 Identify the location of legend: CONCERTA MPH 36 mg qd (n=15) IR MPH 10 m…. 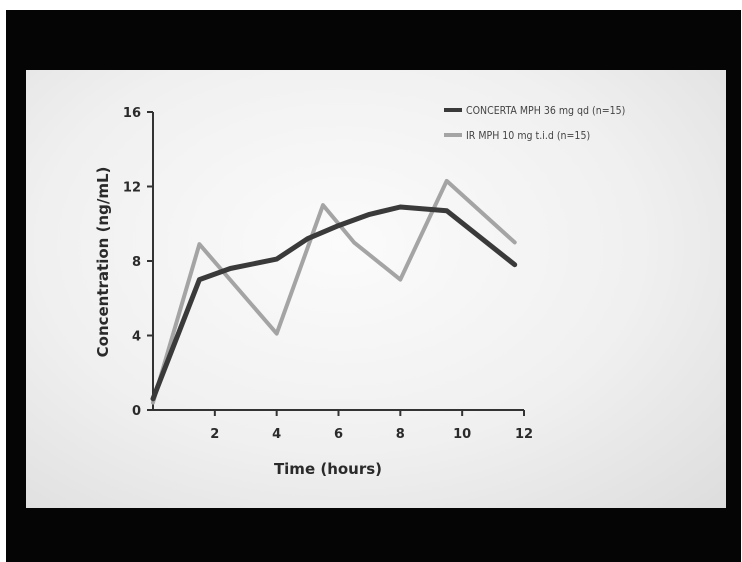
(534, 123).